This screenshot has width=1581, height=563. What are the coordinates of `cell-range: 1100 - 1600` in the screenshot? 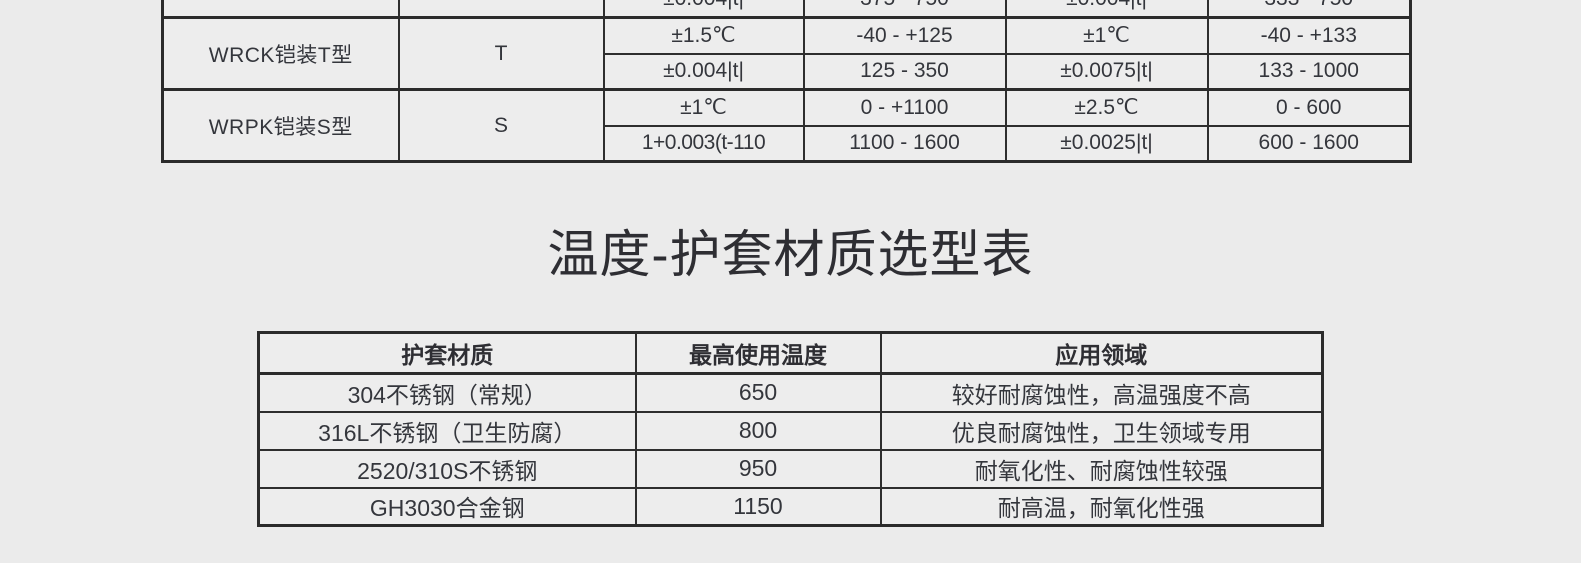 It's located at (904, 143).